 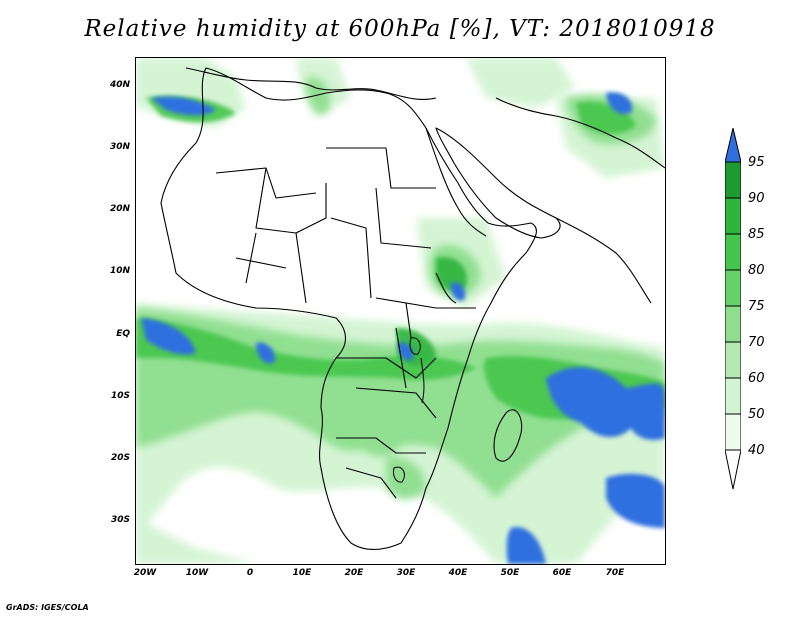 I want to click on lon-label-20e: 20E, so click(x=354, y=573).